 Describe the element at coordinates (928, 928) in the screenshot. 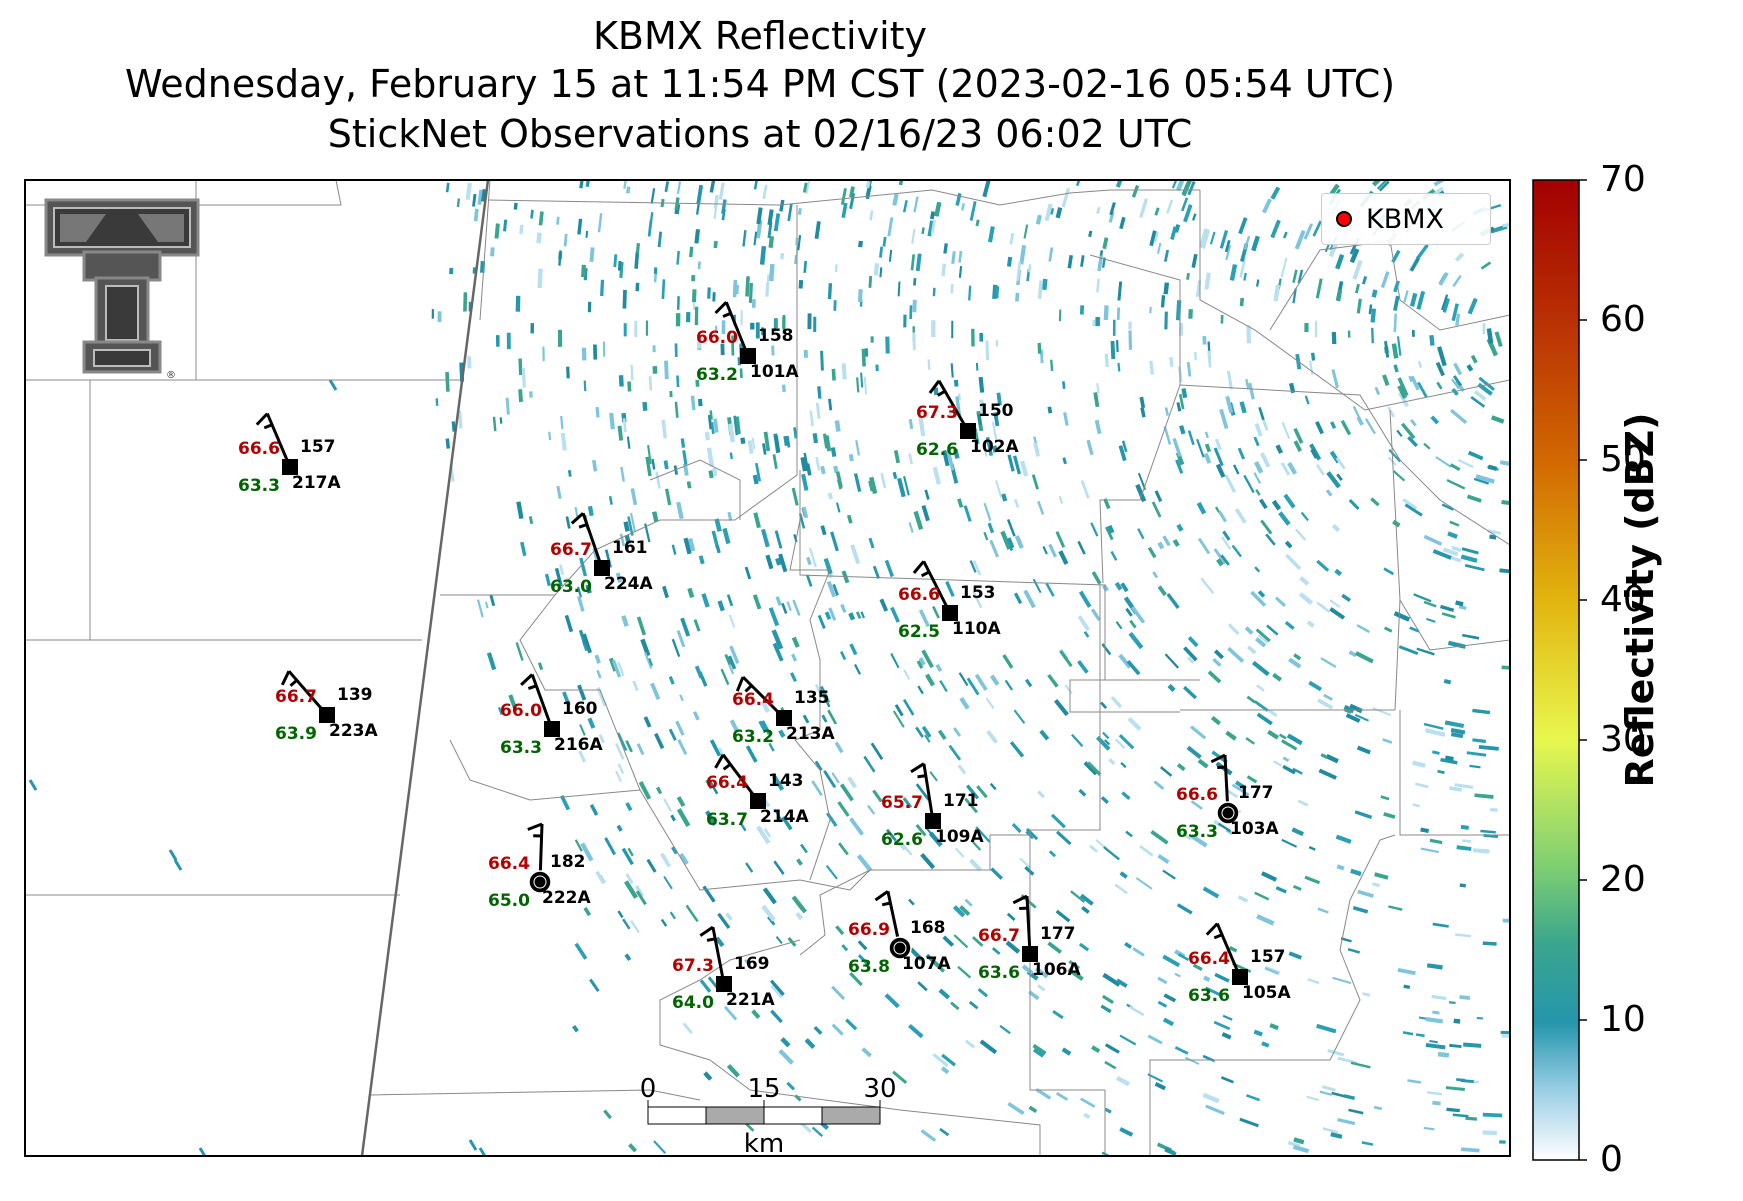

I see `station-wind-direction: 168` at that location.